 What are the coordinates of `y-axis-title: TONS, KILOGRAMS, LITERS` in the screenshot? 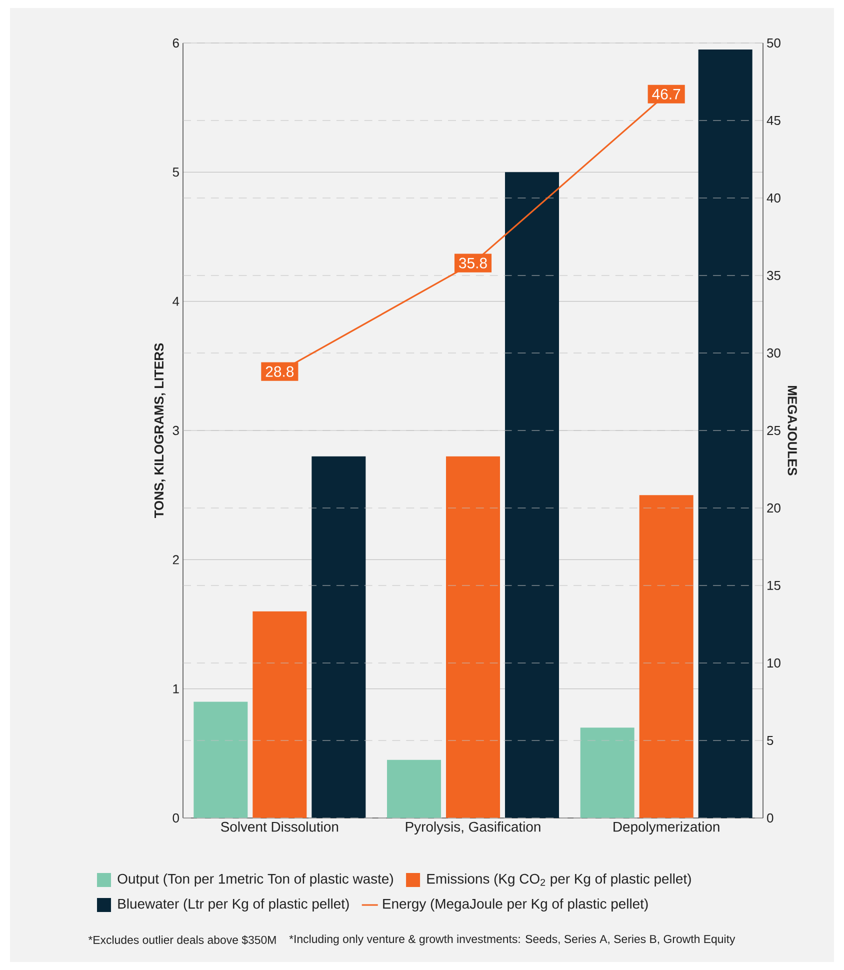 It's located at (160, 430).